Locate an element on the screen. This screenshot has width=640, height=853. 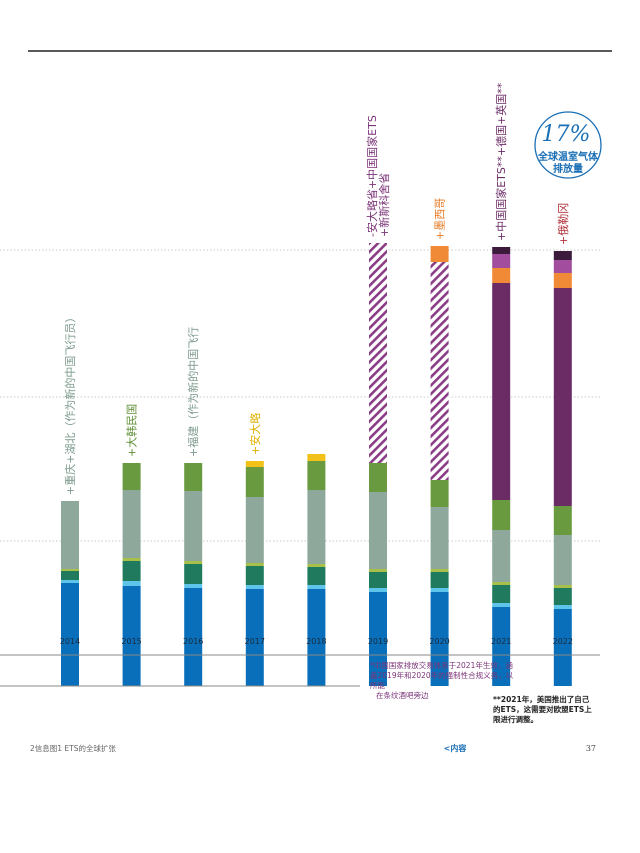
year-label: 2020 is located at coordinates (439, 641).